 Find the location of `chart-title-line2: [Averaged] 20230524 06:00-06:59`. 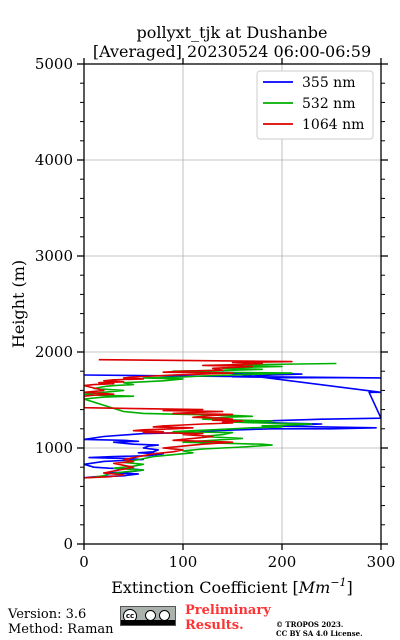

chart-title-line2: [Averaged] 20230524 06:00-06:59 is located at coordinates (232, 51).